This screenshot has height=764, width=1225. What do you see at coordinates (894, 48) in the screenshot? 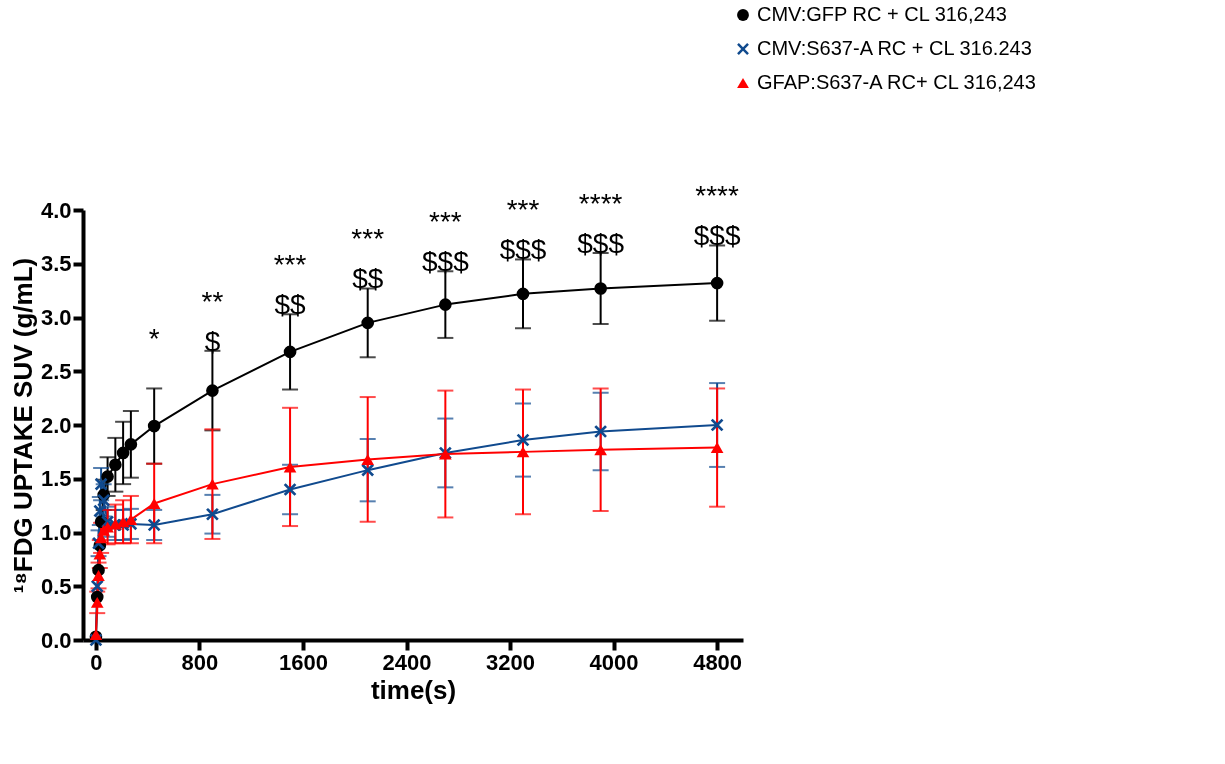
I see `legend-label: CMV:S637-A RC + CL 316.243` at bounding box center [894, 48].